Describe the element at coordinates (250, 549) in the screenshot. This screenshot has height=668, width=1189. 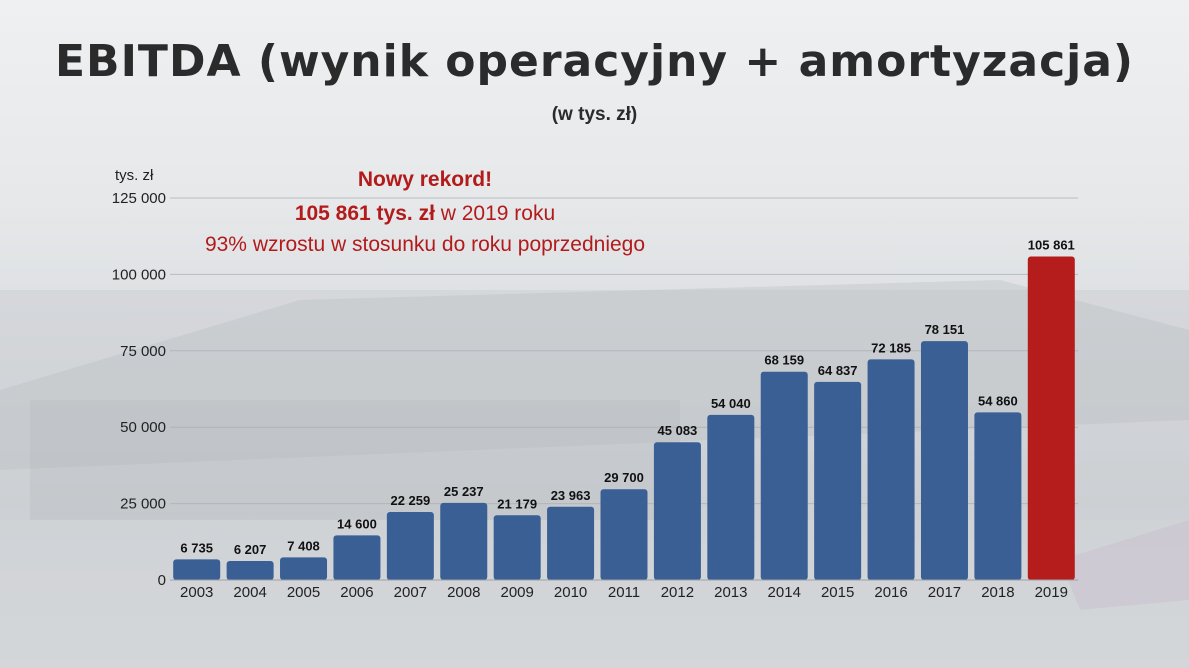
I see `data-label: 6 207` at that location.